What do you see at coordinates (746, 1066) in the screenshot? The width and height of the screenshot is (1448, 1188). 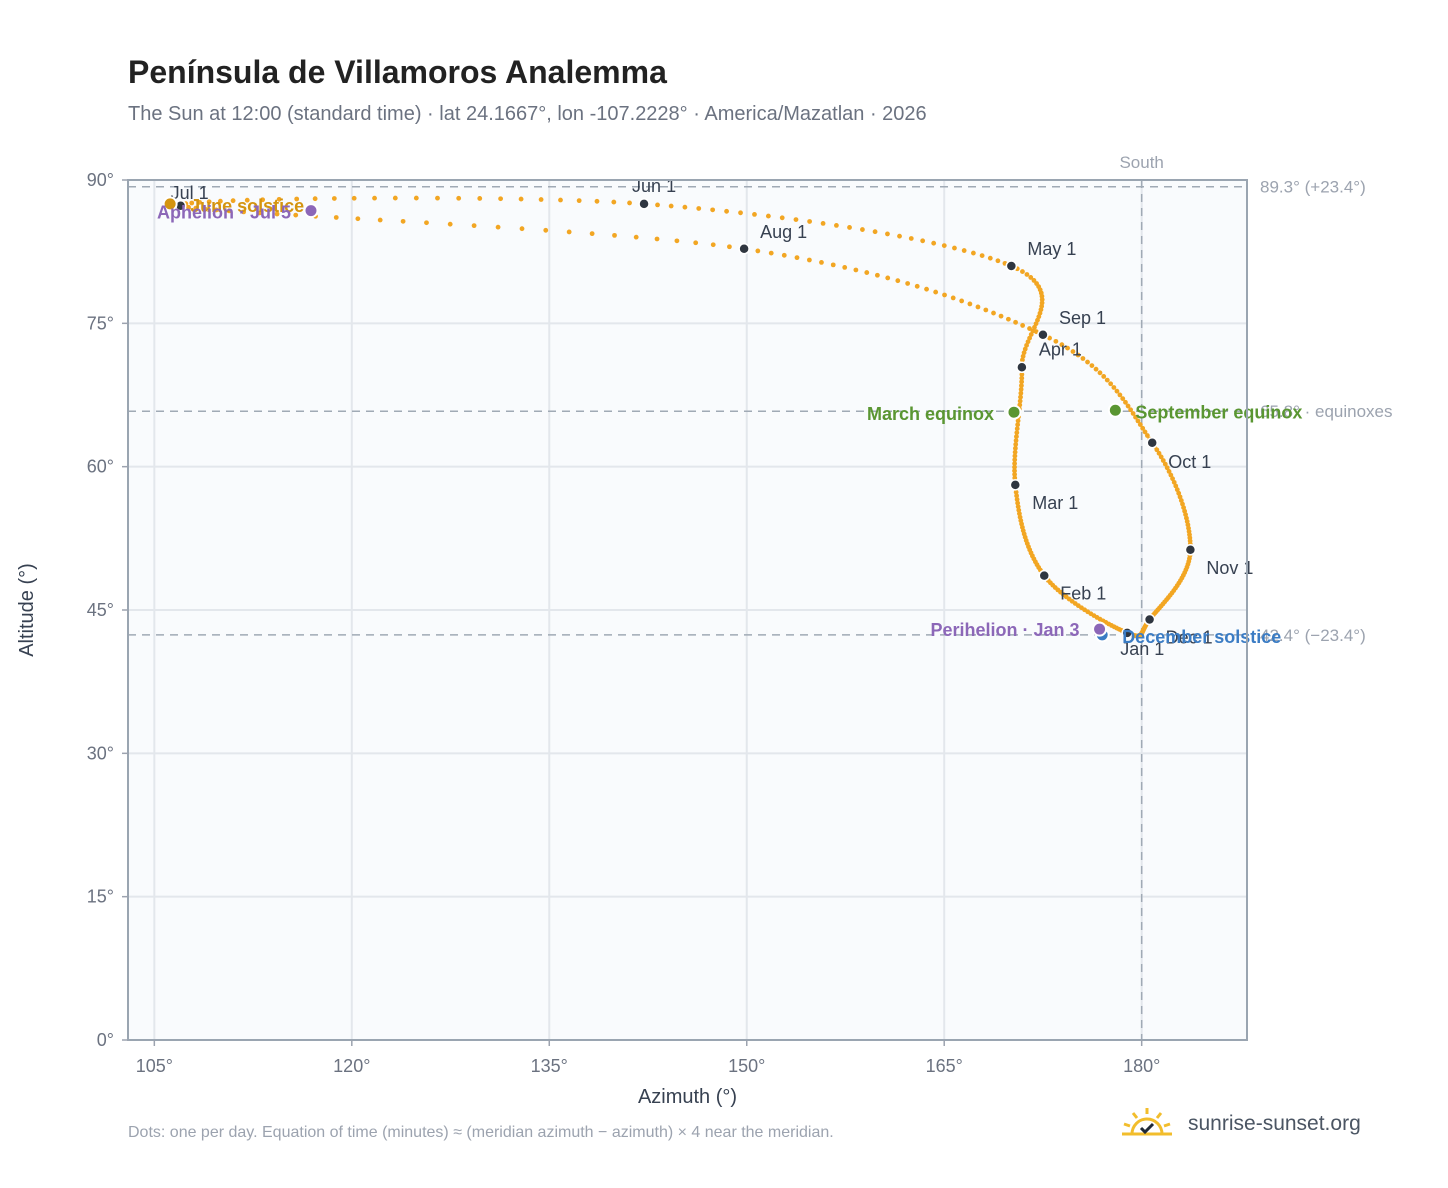 I see `x-tick-label: 150°` at bounding box center [746, 1066].